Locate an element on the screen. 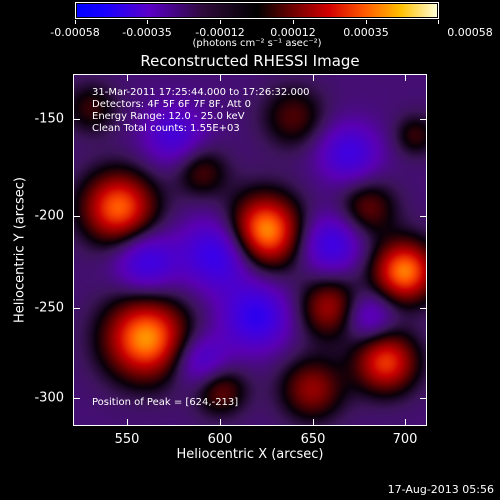 This screenshot has height=500, width=500. colorbar-label: -0.00058 is located at coordinates (75, 32).